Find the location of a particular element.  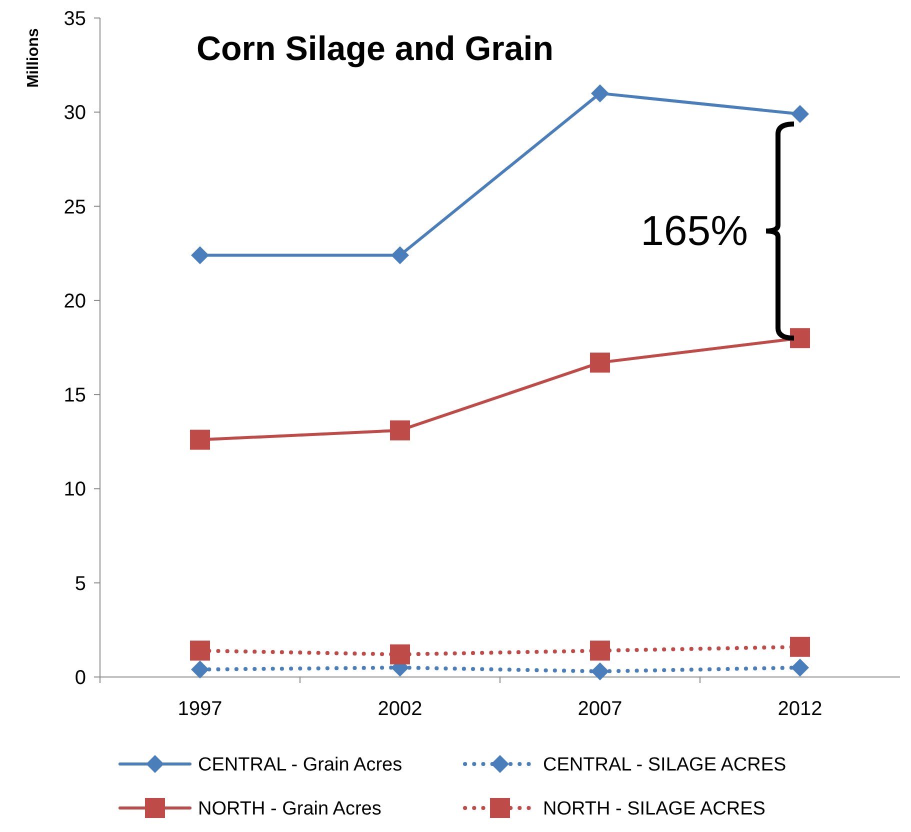

y-tick-label: 20 is located at coordinates (75, 301).